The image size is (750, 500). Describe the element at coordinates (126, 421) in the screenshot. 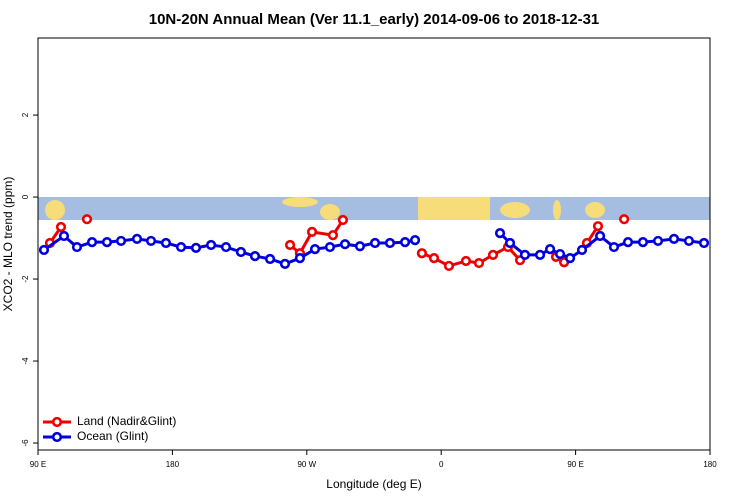

I see `legend-label: Land (Nadir&Glint)` at that location.